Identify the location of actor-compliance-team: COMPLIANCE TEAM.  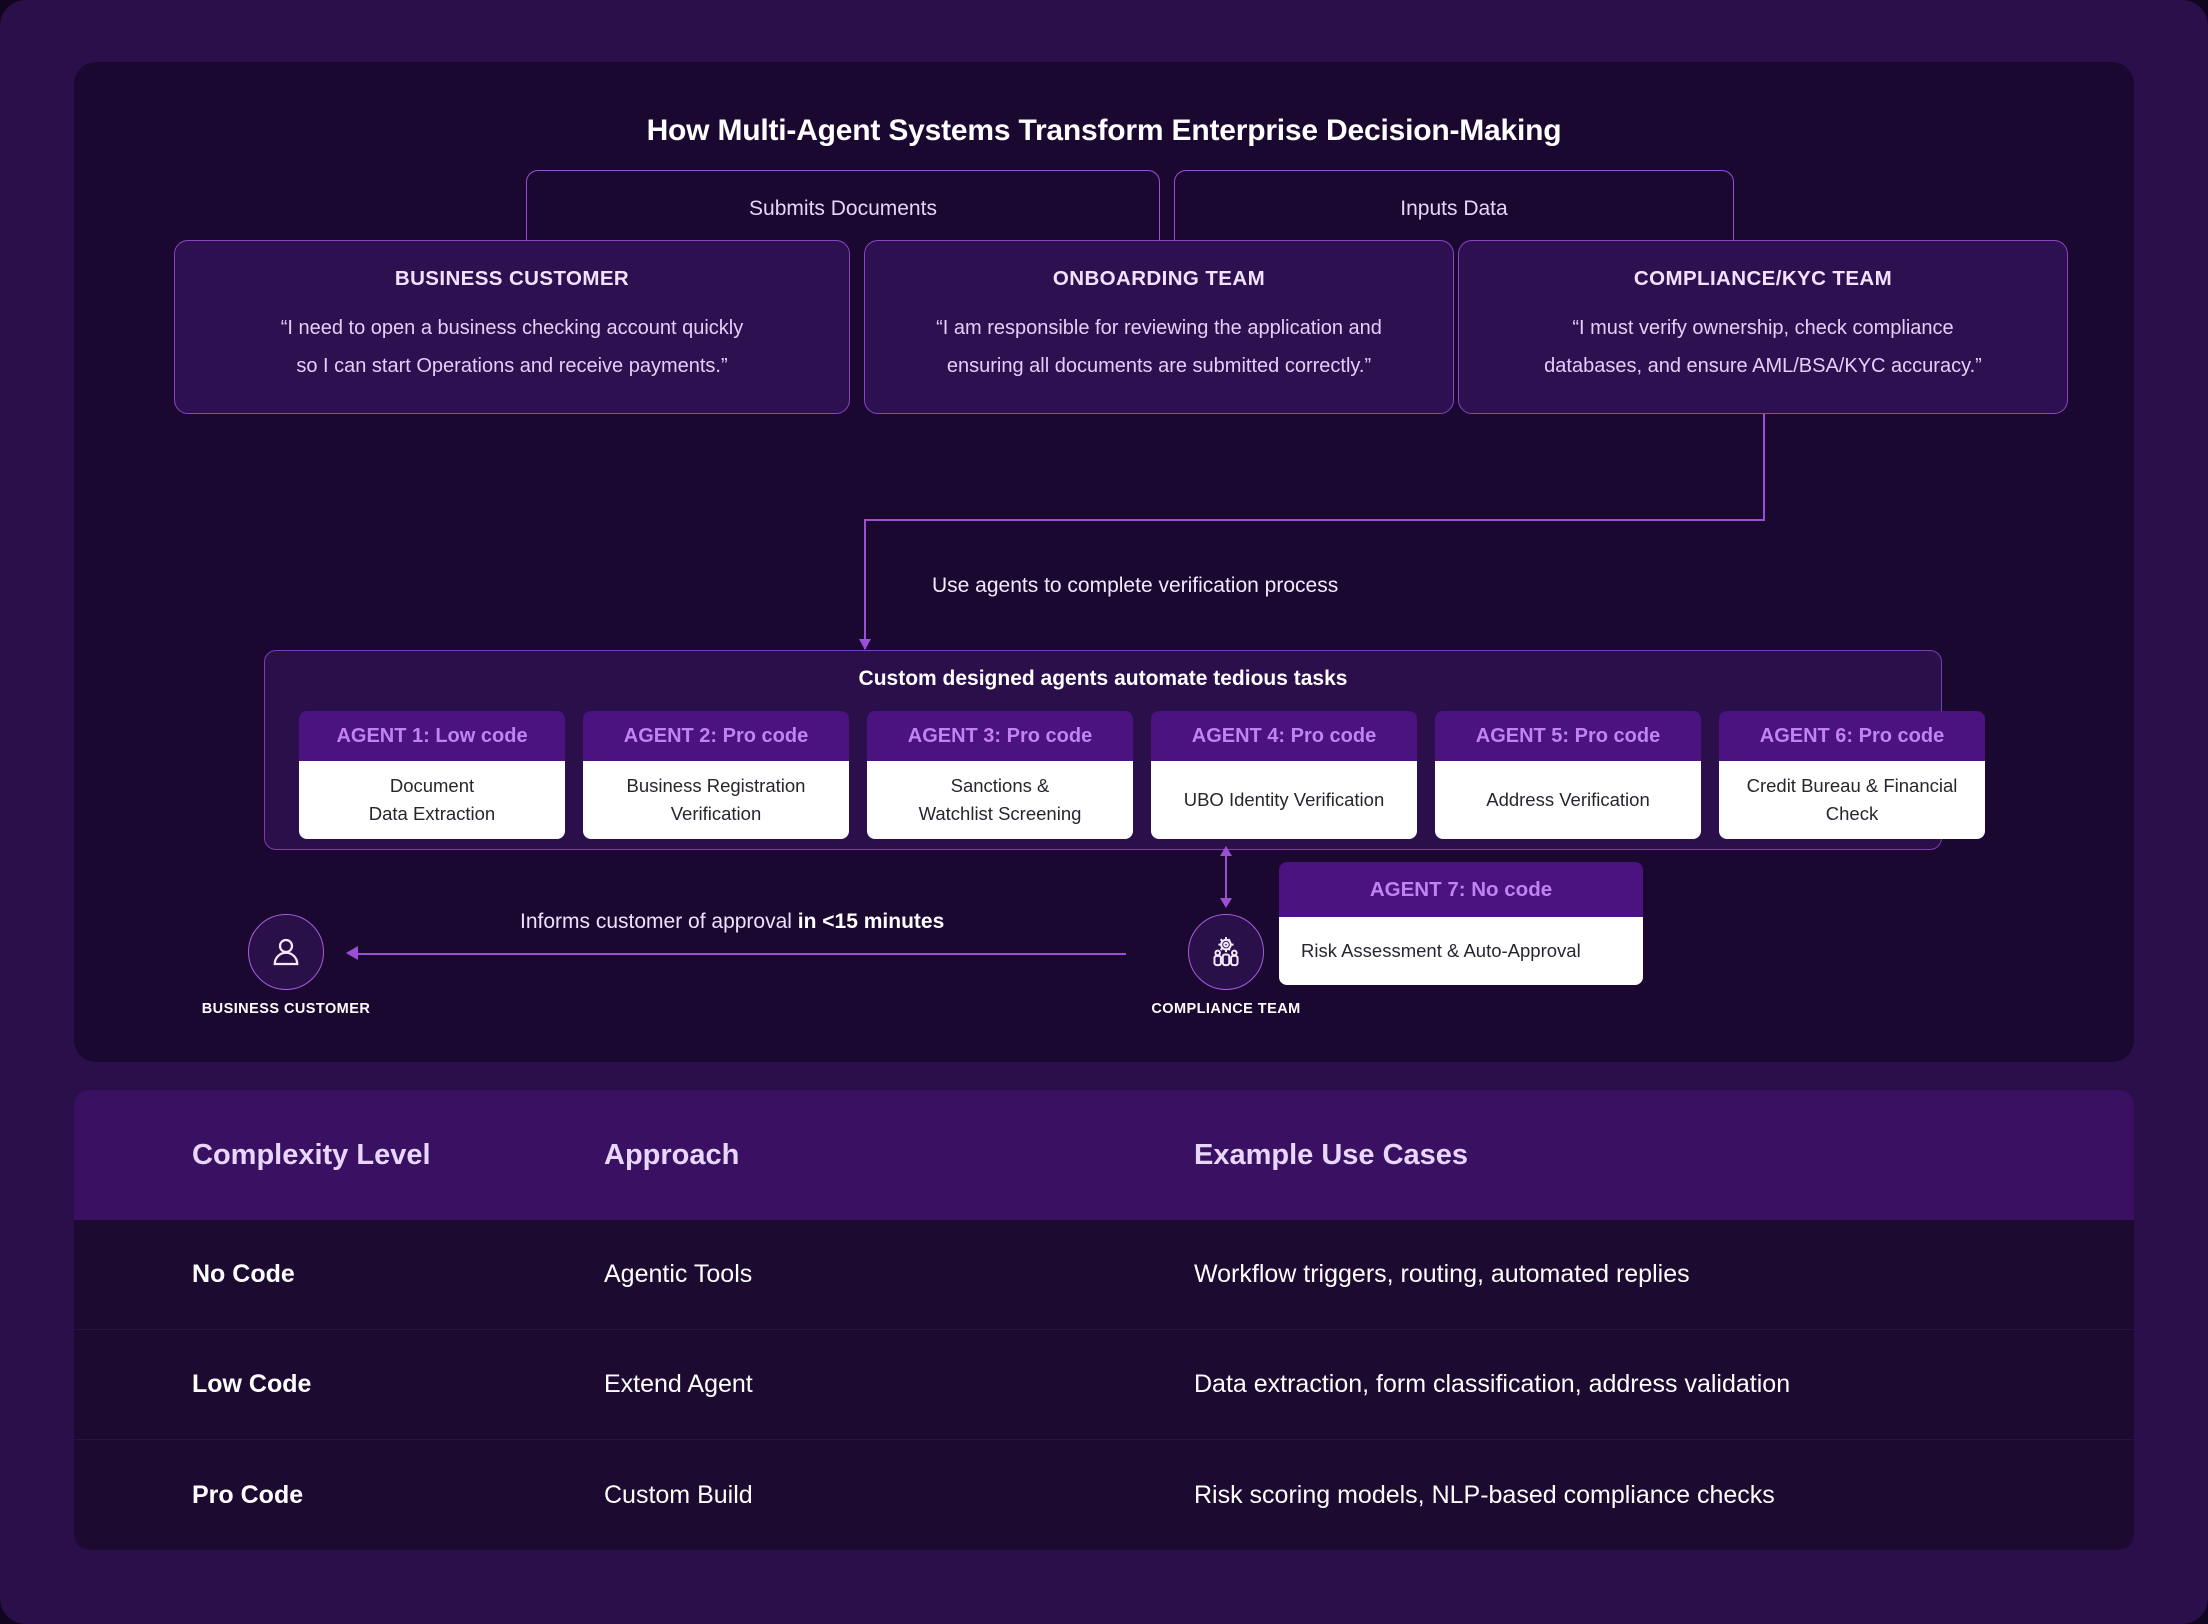
(1226, 965).